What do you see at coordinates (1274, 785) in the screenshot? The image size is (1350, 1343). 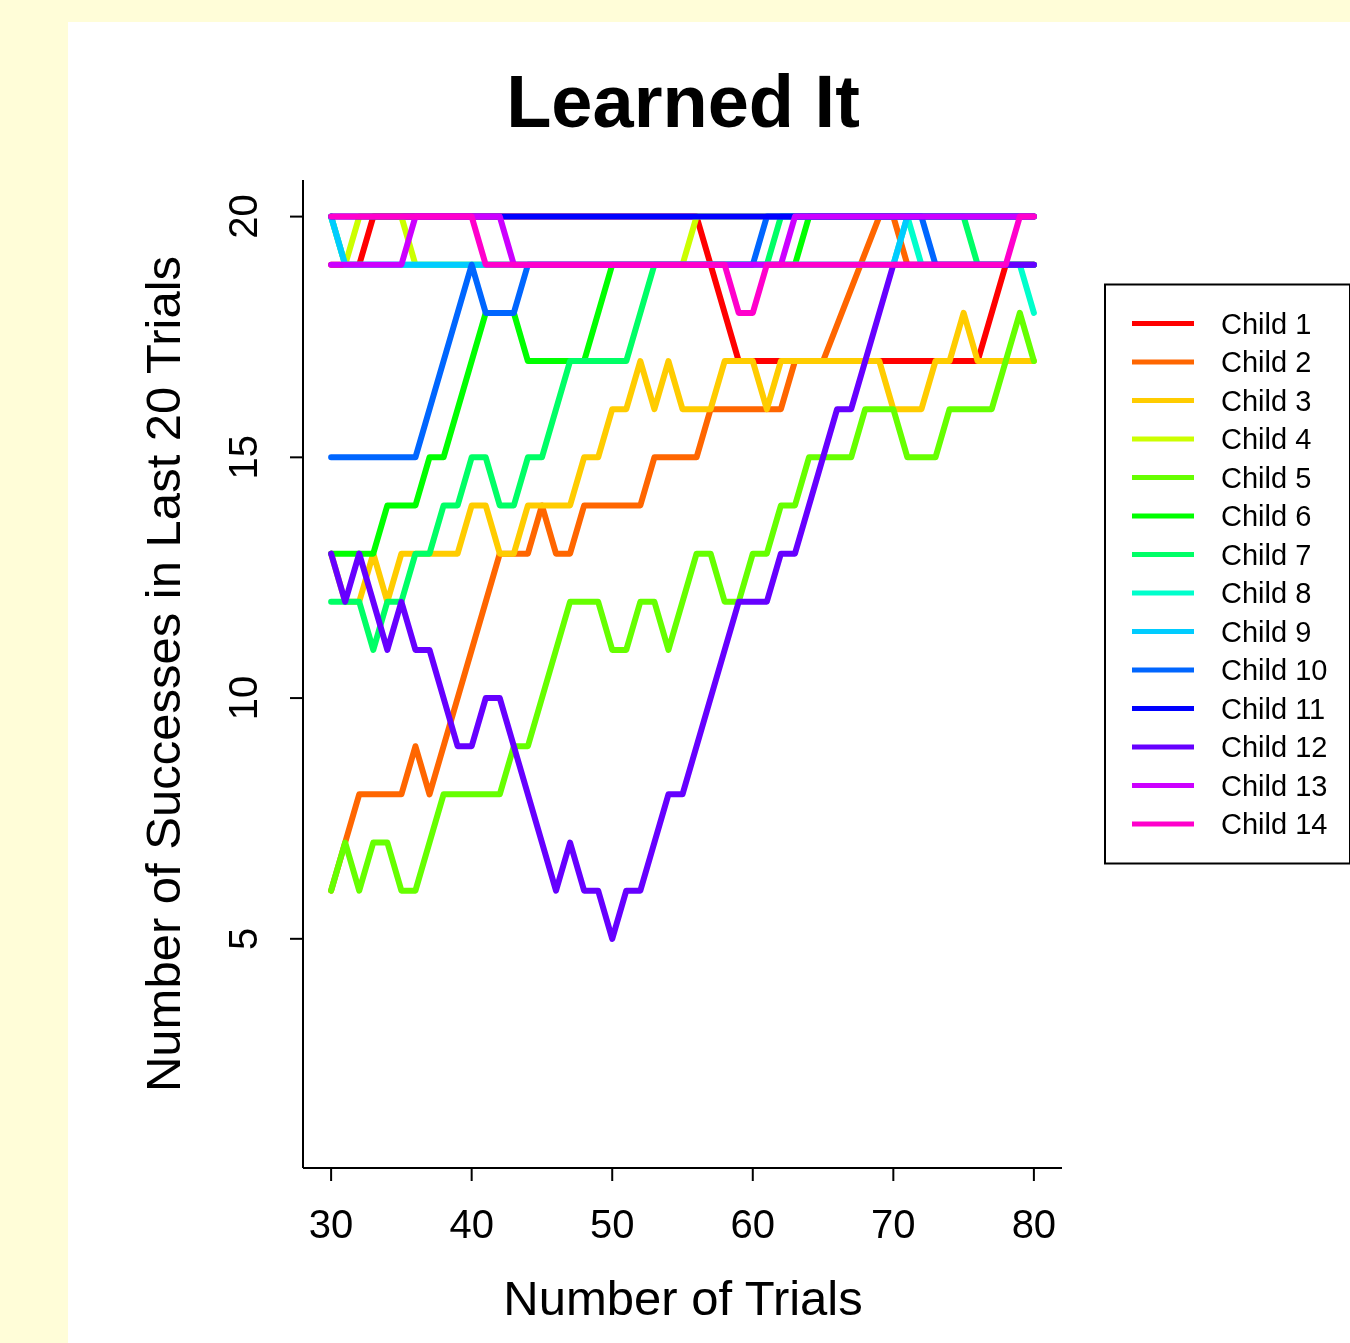 I see `legend-label: Child 13` at bounding box center [1274, 785].